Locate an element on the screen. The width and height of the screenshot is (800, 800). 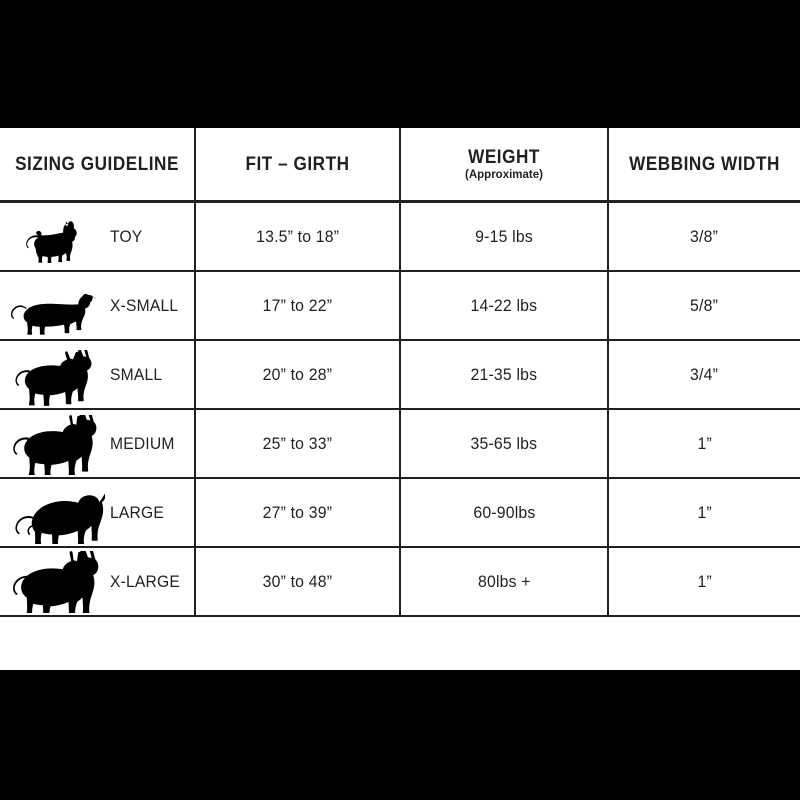
weight-cell: 21-35 lbs is located at coordinates (504, 375).